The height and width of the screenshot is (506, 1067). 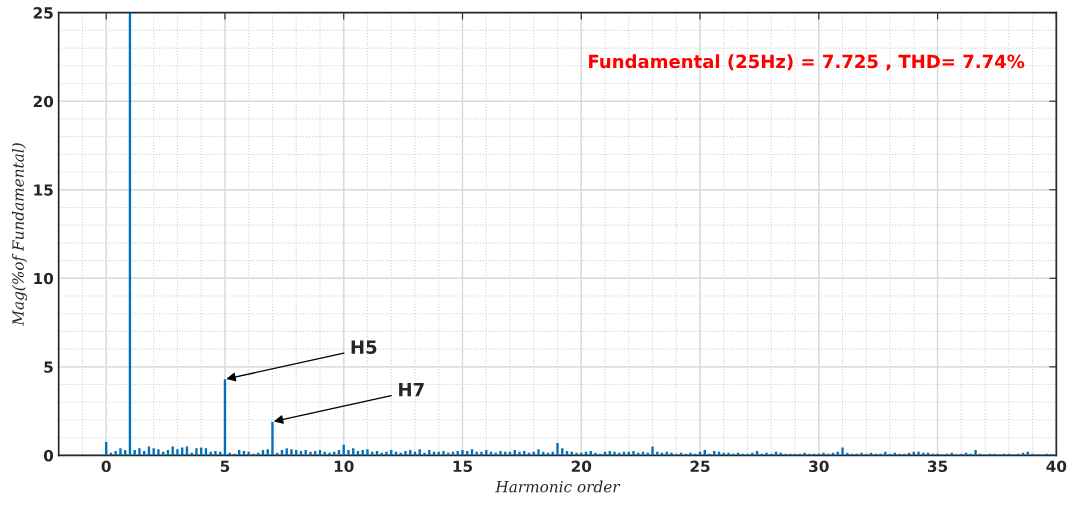 I want to click on annotation: H7, so click(x=411, y=390).